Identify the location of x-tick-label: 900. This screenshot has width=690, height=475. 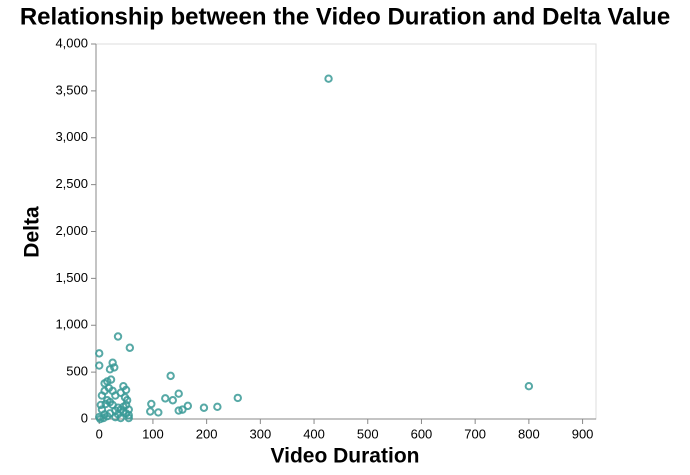
(583, 433).